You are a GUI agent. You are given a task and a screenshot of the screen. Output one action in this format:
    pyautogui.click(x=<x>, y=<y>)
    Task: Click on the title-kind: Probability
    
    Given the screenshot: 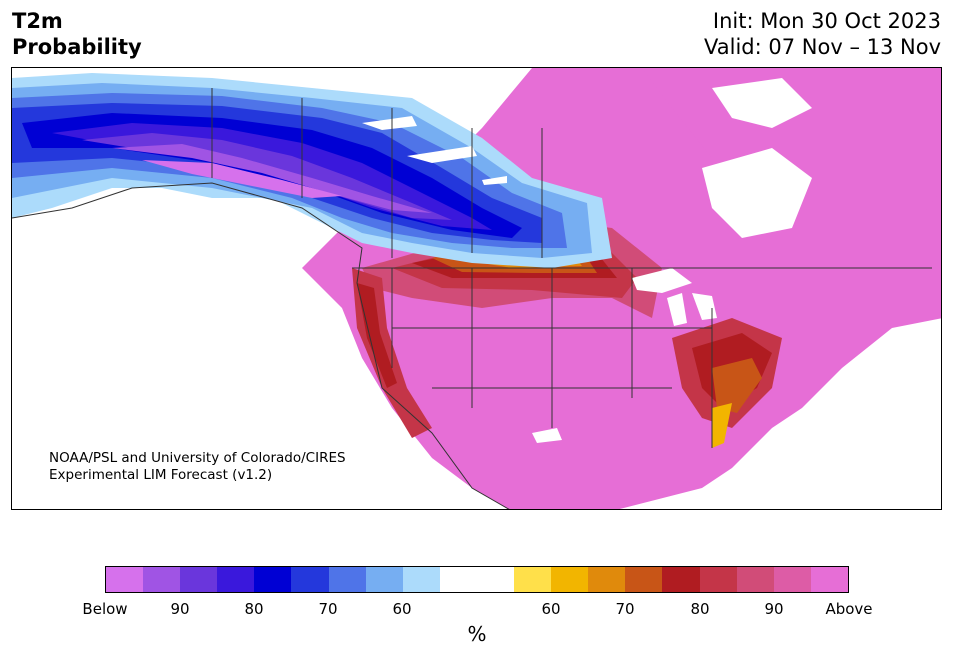 What is the action you would take?
    pyautogui.click(x=77, y=47)
    